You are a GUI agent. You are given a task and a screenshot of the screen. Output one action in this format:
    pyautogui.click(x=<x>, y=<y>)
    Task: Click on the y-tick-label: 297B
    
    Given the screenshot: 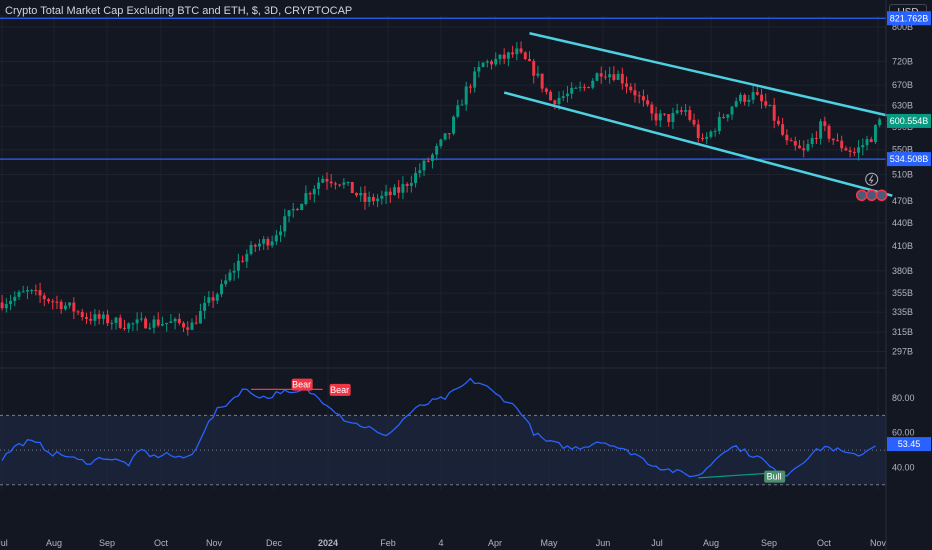 What is the action you would take?
    pyautogui.click(x=902, y=351)
    